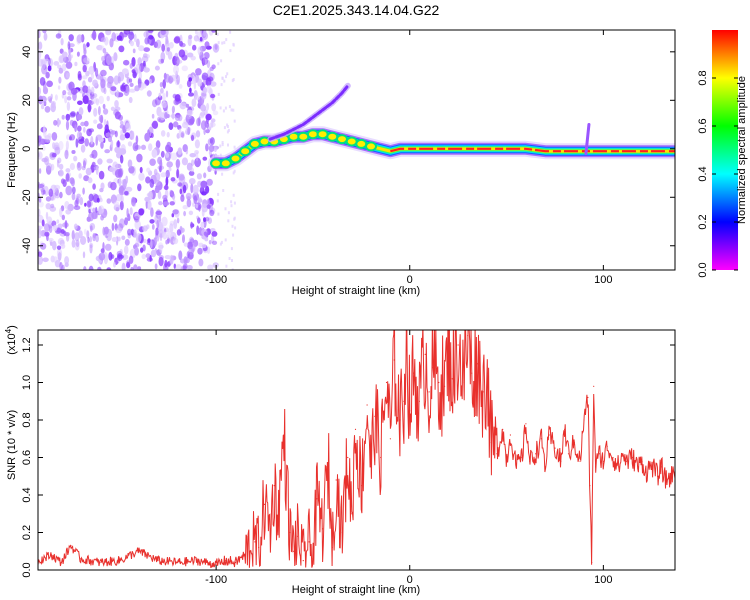  What do you see at coordinates (12, 327) in the screenshot?
I see `snr-y-multiplier-close: )` at bounding box center [12, 327].